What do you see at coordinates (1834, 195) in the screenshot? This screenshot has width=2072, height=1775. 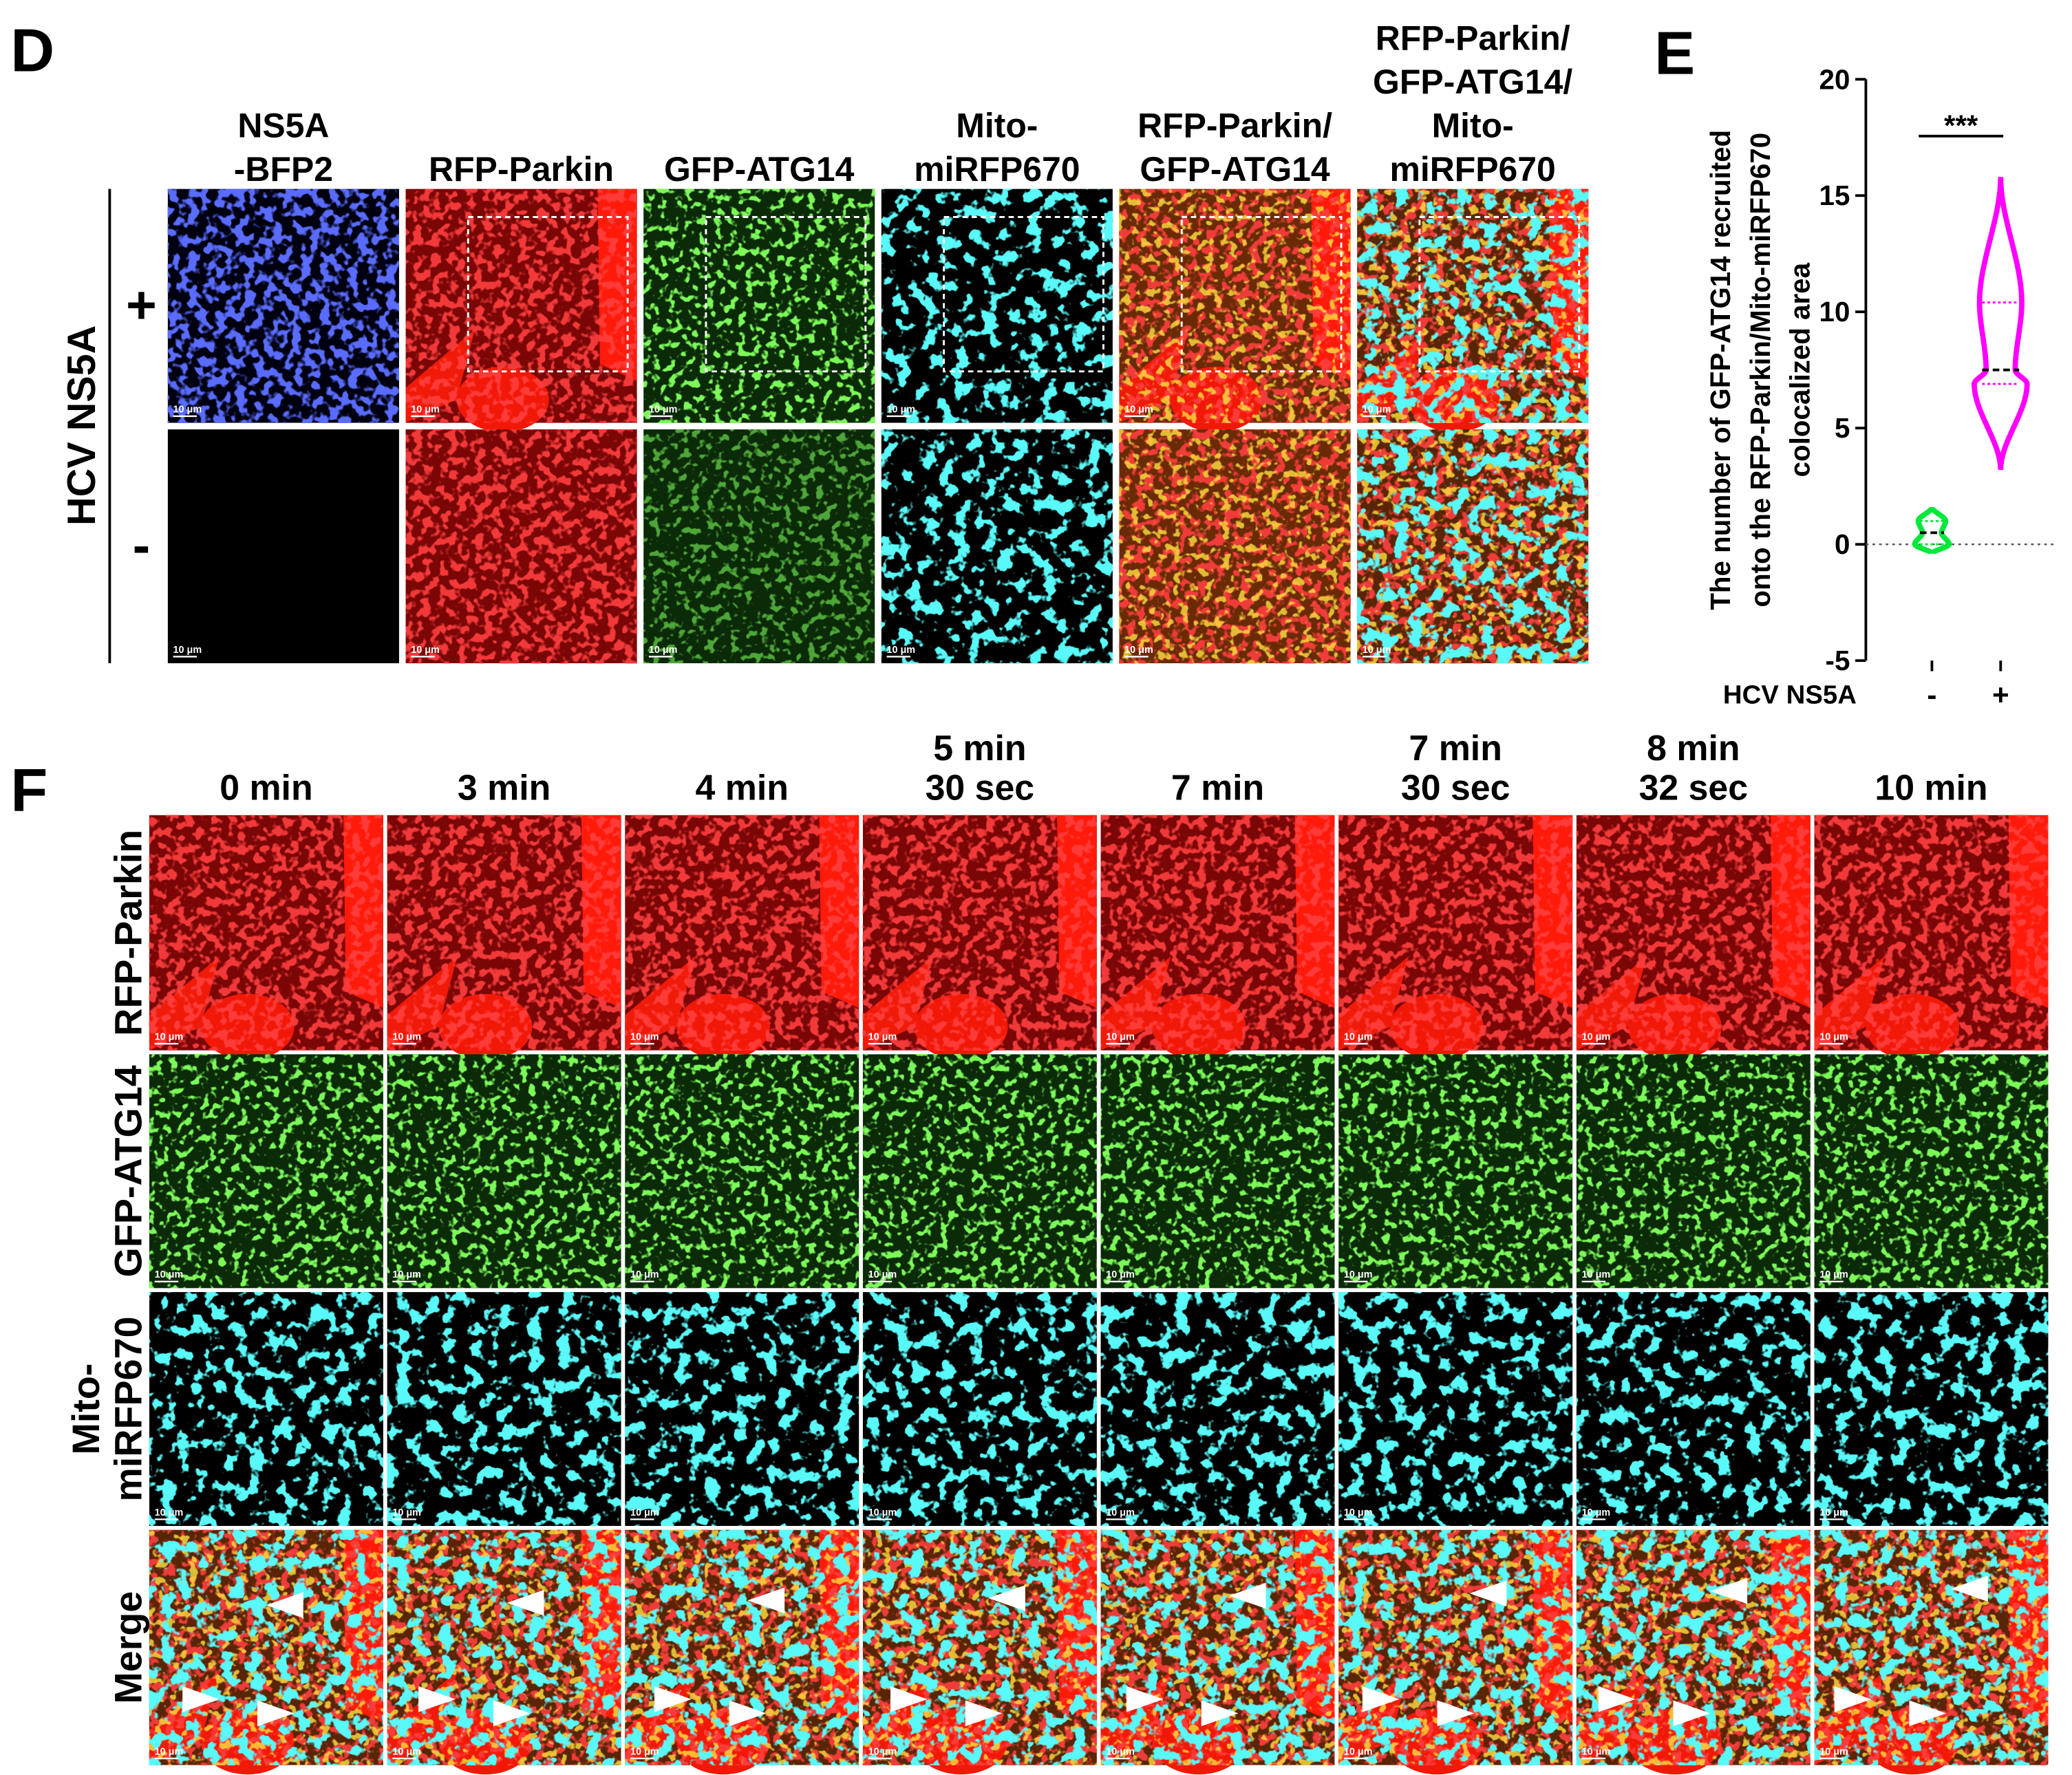 I see `y-tick-label: 15` at bounding box center [1834, 195].